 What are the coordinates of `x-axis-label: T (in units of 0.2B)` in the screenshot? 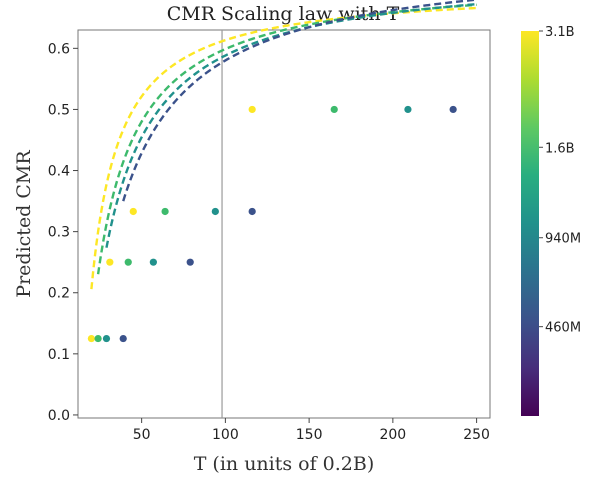 It's located at (284, 464).